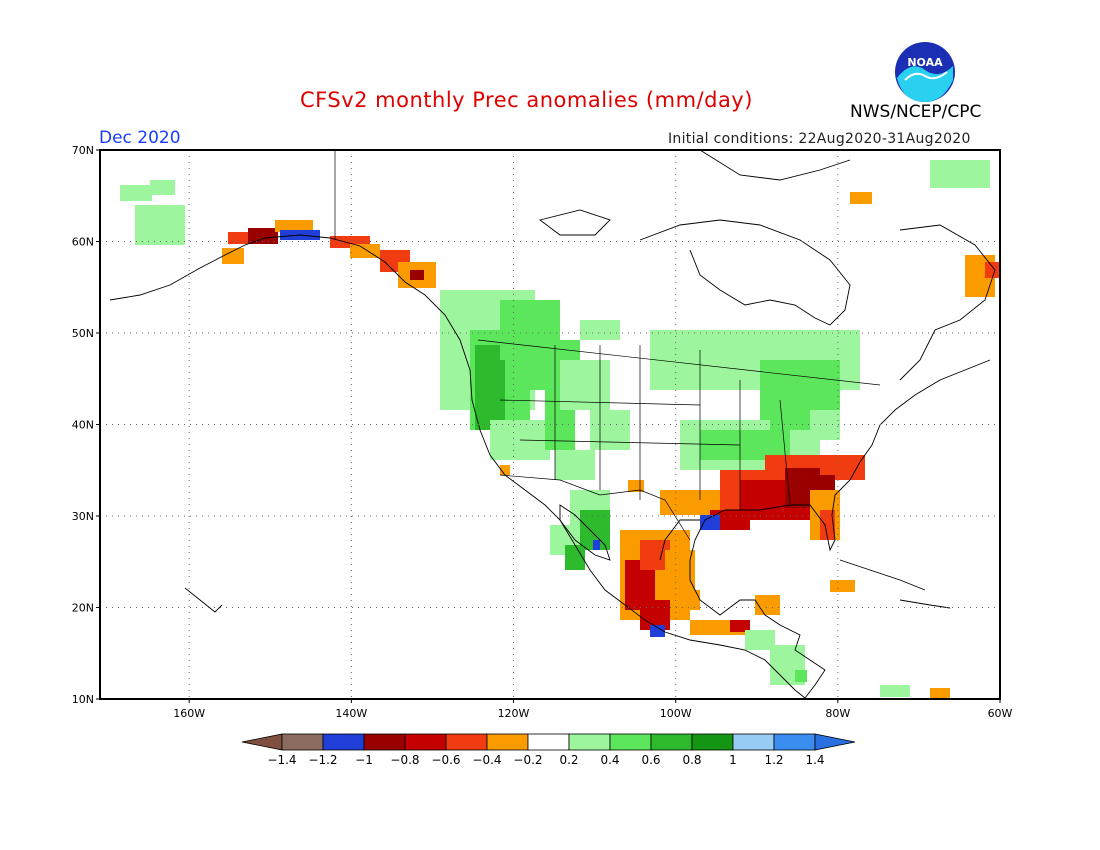 The height and width of the screenshot is (850, 1100). Describe the element at coordinates (486, 760) in the screenshot. I see `colorbar-label: −0.4` at that location.